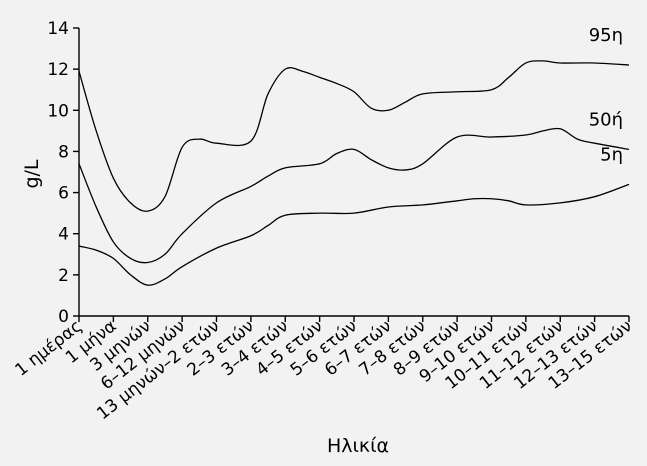 The width and height of the screenshot is (647, 466). What do you see at coordinates (358, 446) in the screenshot?
I see `x-axis-title: Ηλικία` at bounding box center [358, 446].